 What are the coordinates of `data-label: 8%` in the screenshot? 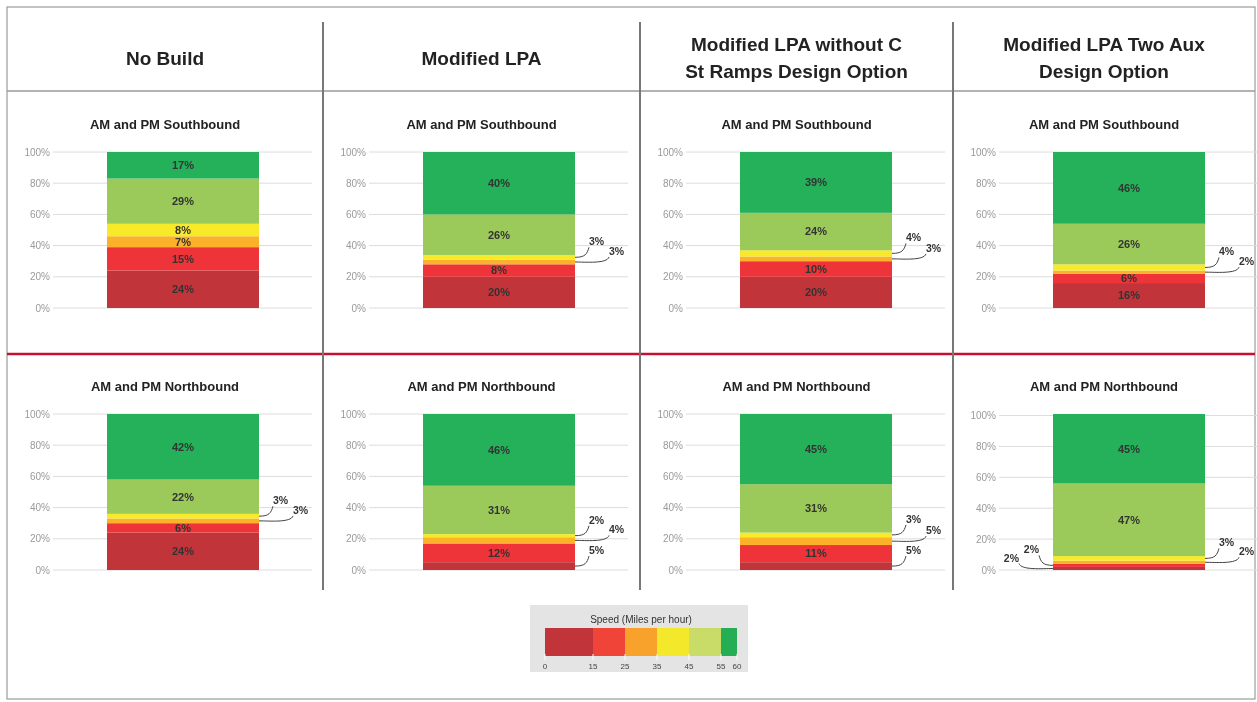 It's located at (499, 270).